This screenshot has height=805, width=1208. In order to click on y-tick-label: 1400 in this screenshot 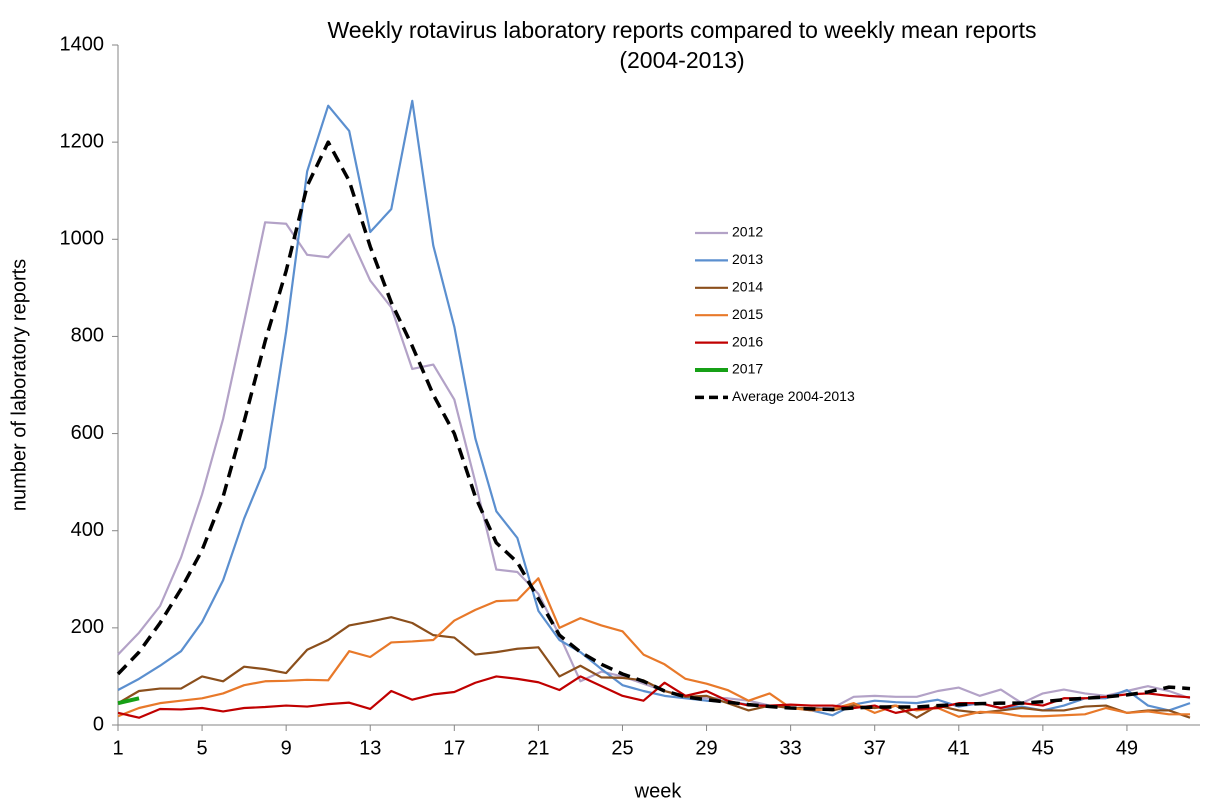, I will do `click(82, 44)`.